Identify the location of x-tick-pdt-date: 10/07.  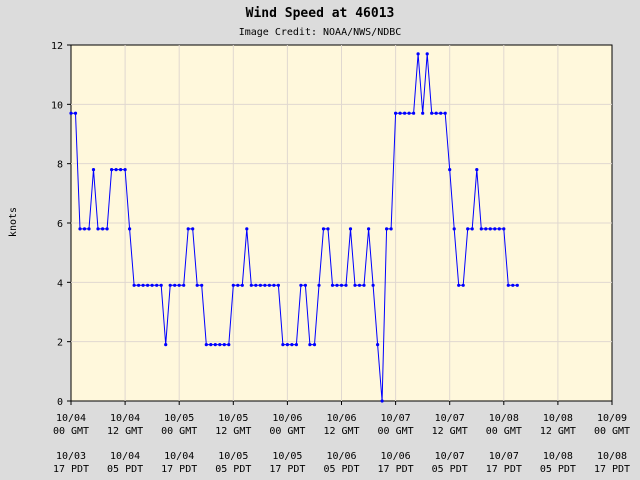
(504, 456).